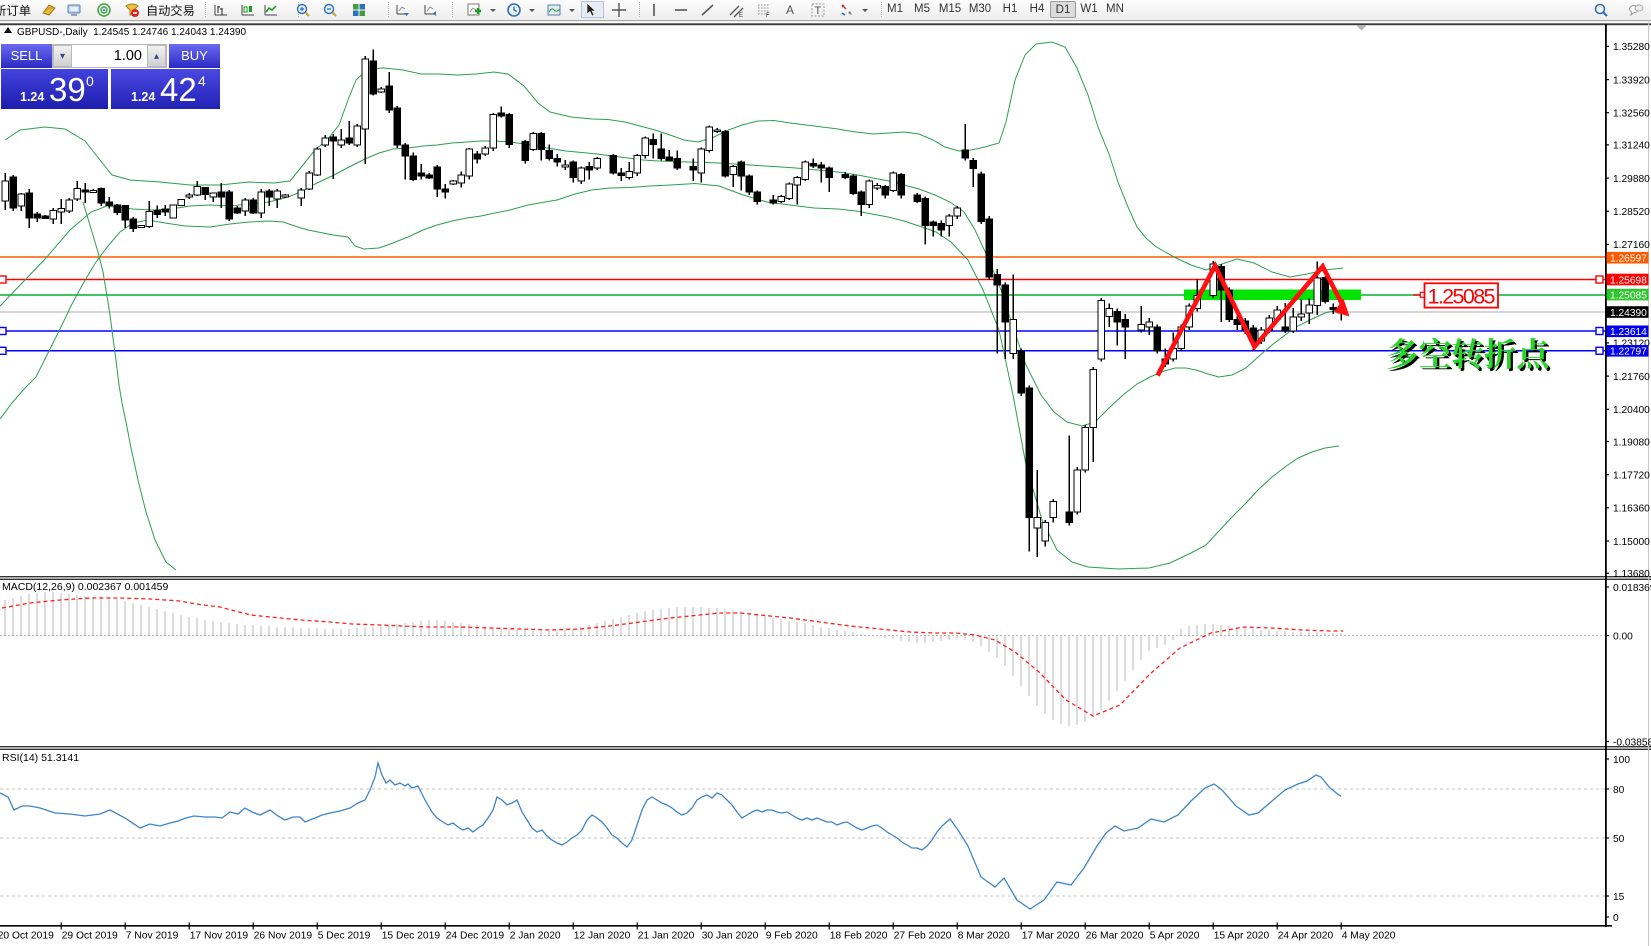 The height and width of the screenshot is (946, 1651). I want to click on svg-text: 20 Oct 2019, so click(27, 936).